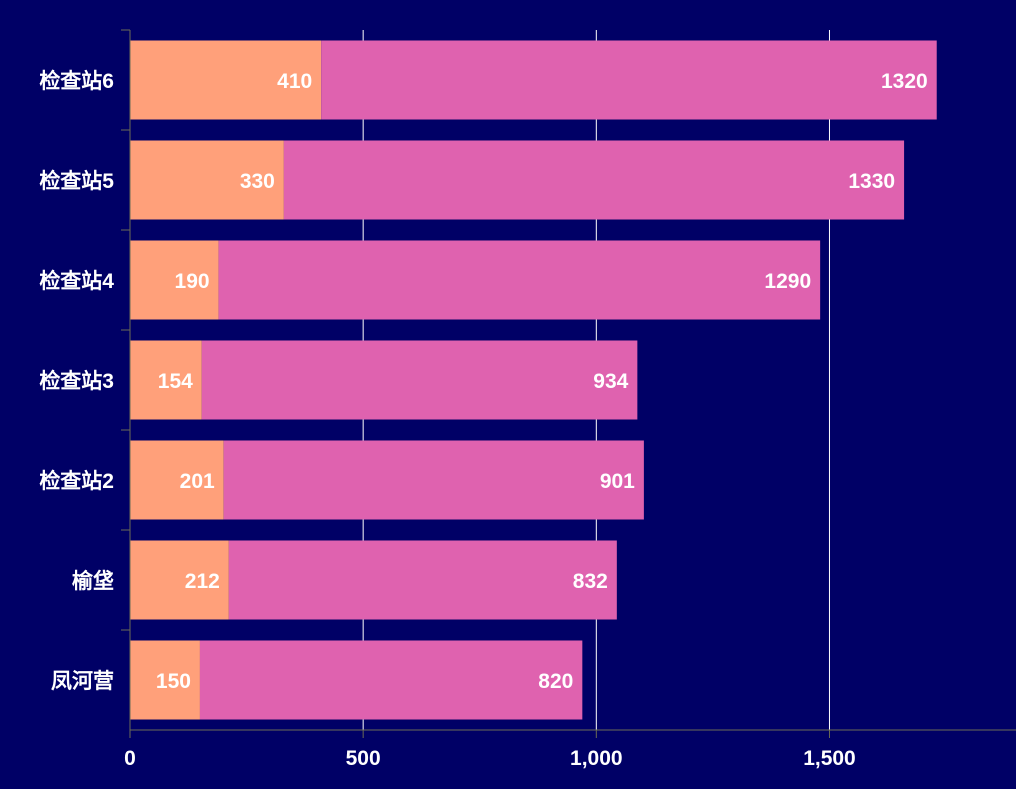 The height and width of the screenshot is (789, 1016). I want to click on category-label: 检查站5, so click(76, 181).